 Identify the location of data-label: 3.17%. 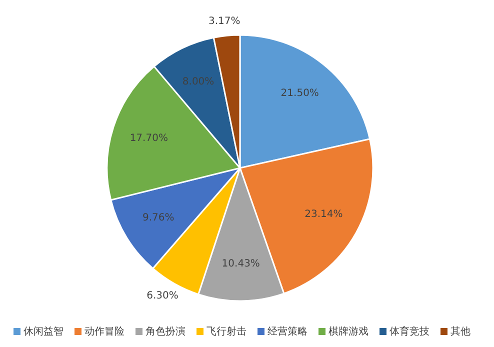
(224, 22).